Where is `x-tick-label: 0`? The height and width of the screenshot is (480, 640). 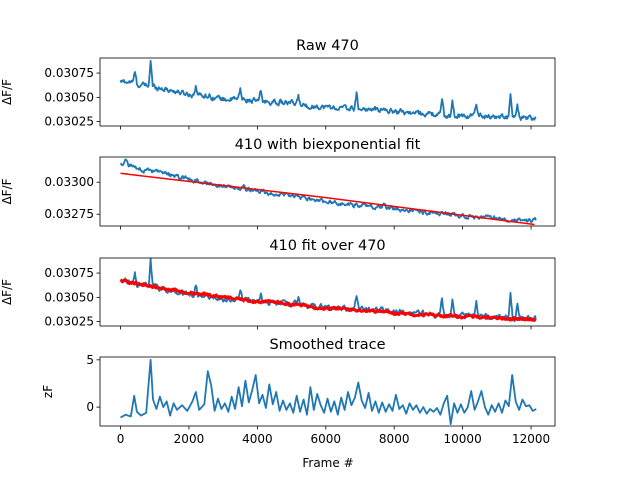
x-tick-label: 0 is located at coordinates (121, 439).